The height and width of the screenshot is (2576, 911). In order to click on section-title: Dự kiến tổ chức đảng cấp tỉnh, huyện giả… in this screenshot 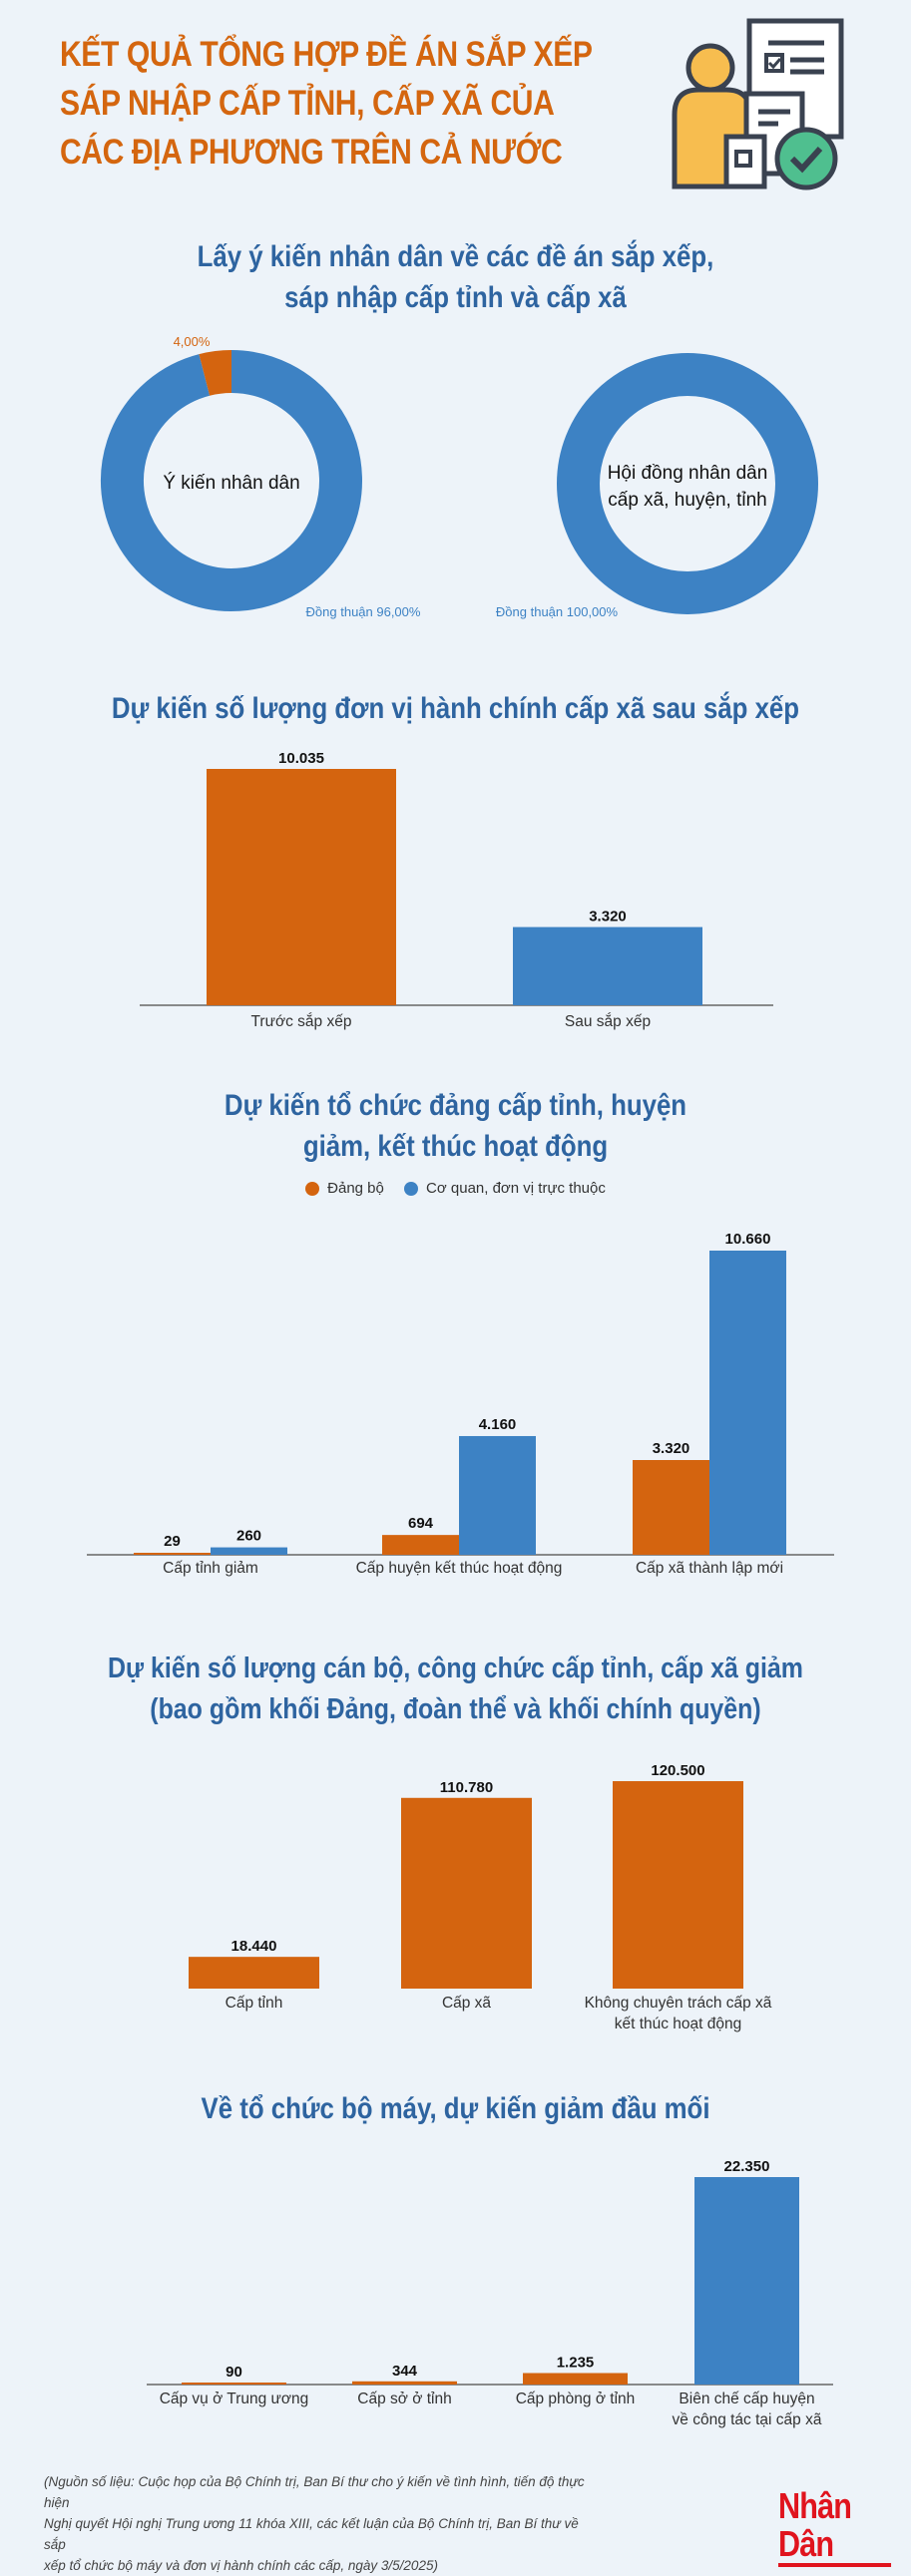, I will do `click(455, 1126)`.